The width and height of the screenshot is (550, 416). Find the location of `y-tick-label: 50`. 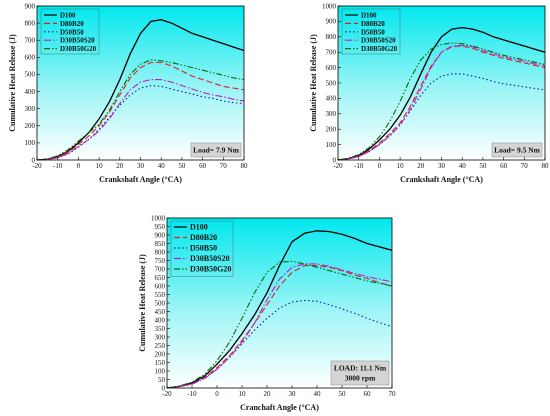

y-tick-label: 50 is located at coordinates (162, 380).